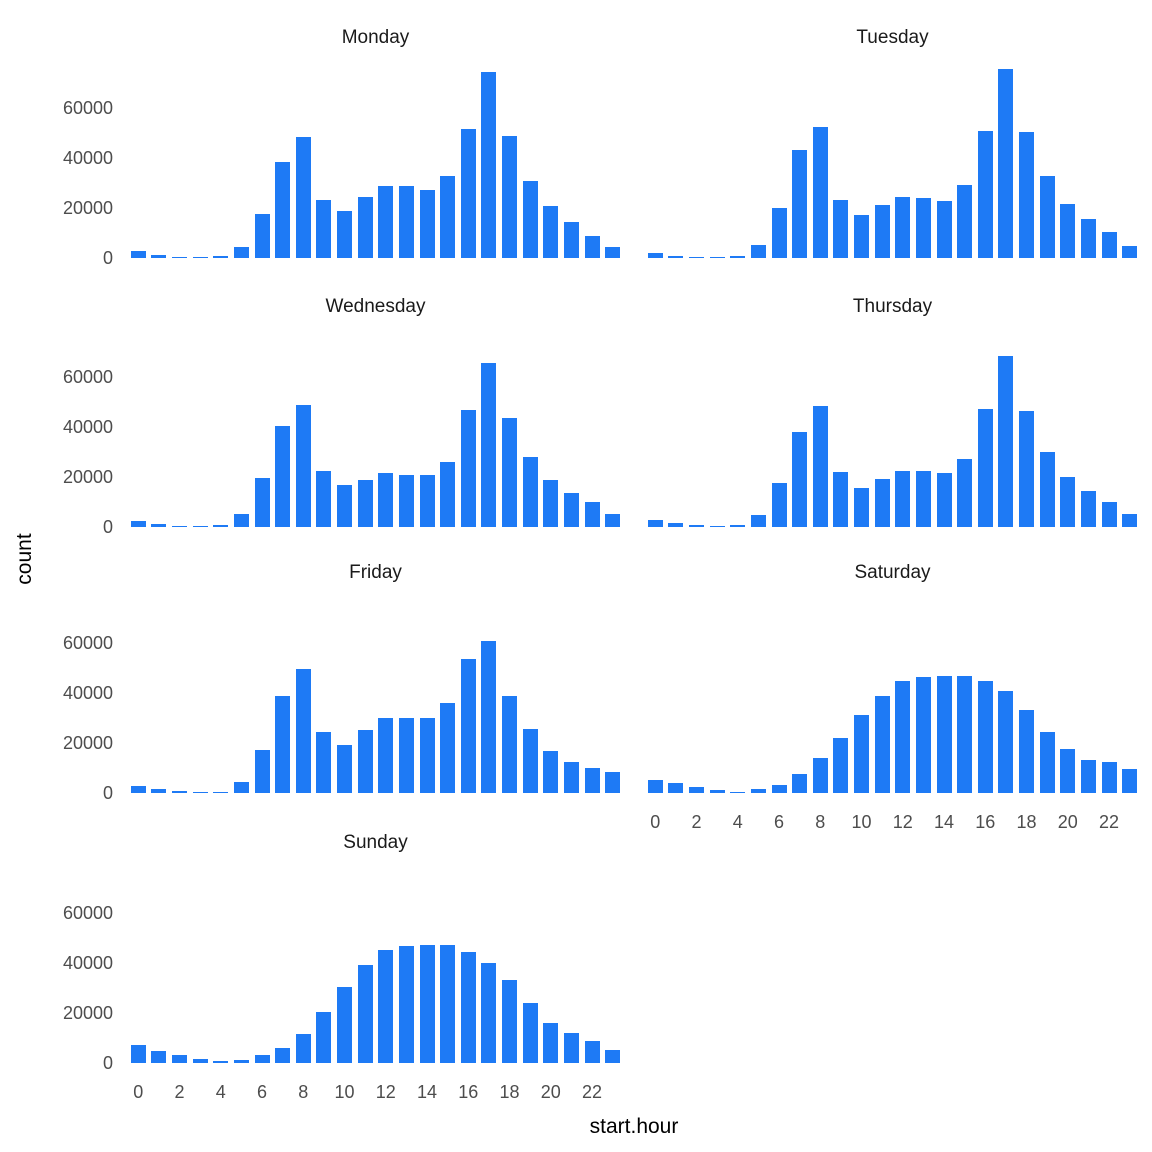 This screenshot has width=1152, height=1152. What do you see at coordinates (902, 822) in the screenshot?
I see `x-tick-label-saturday-12: 12` at bounding box center [902, 822].